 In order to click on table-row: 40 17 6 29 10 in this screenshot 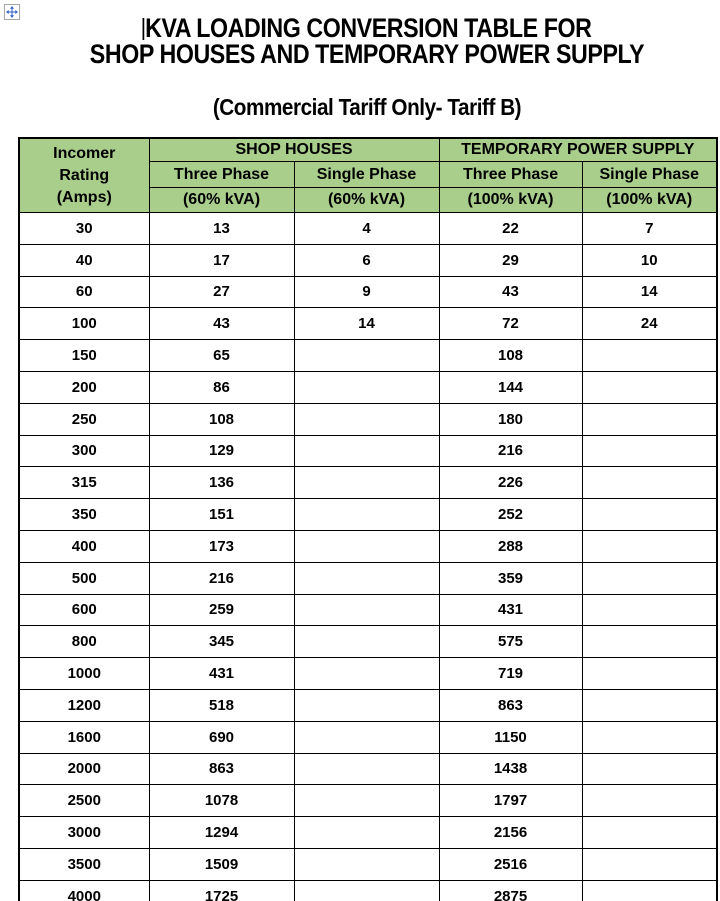, I will do `click(368, 260)`.